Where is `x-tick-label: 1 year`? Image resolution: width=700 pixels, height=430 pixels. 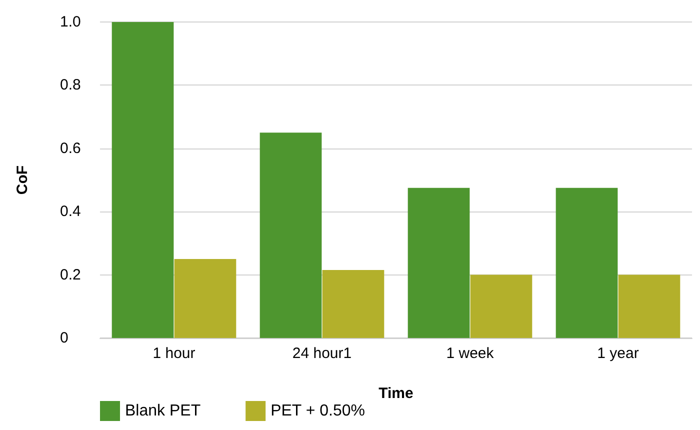 x-tick-label: 1 year is located at coordinates (618, 353).